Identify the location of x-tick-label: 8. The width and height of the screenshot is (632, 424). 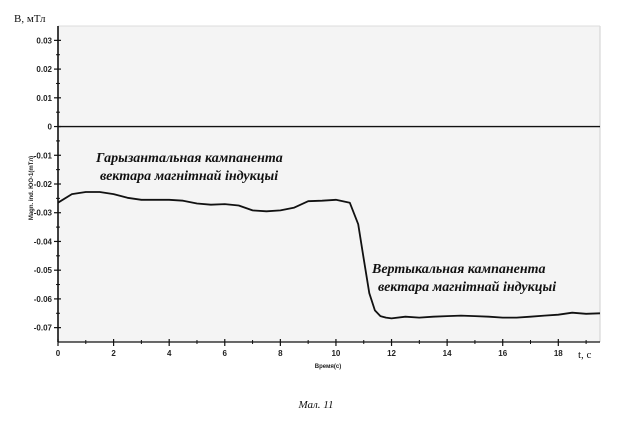
(280, 353).